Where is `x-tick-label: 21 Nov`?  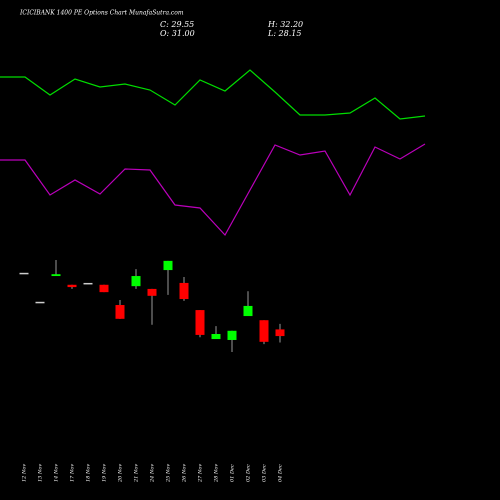
x-tick-label: 21 Nov is located at coordinates (137, 473).